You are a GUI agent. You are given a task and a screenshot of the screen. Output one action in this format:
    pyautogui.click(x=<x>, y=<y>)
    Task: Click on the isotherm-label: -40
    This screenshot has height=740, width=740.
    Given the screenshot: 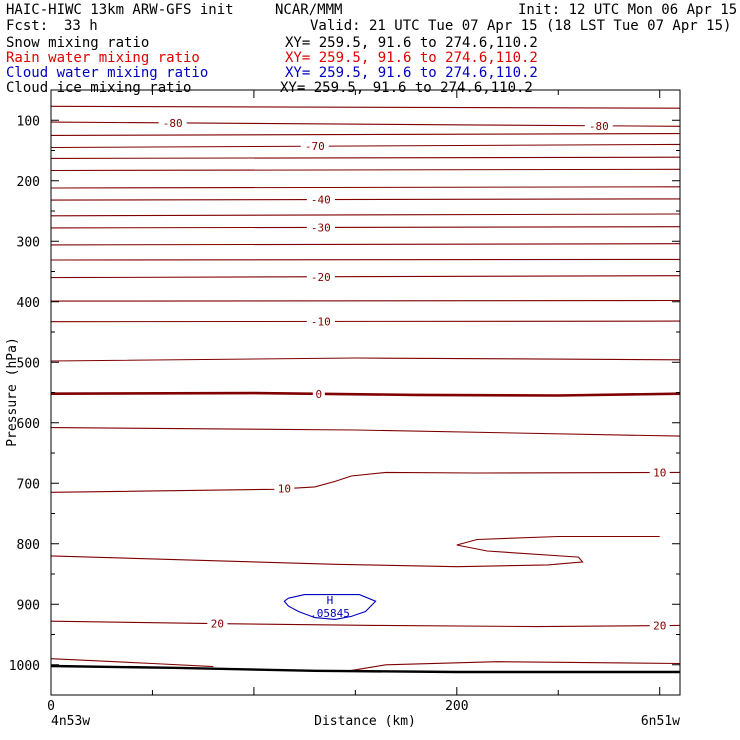 What is the action you would take?
    pyautogui.click(x=321, y=200)
    